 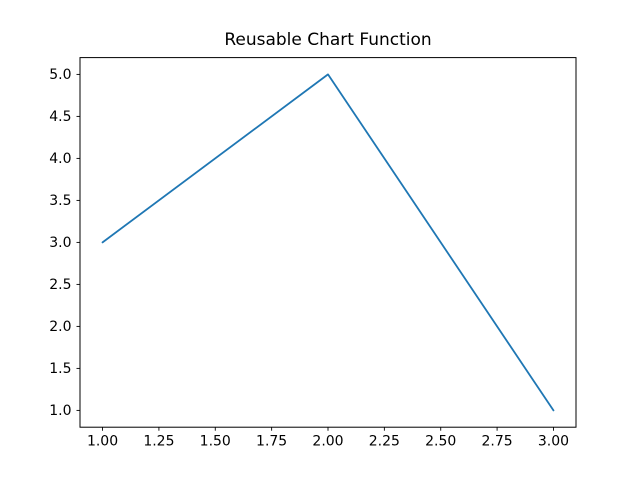 What do you see at coordinates (158, 442) in the screenshot?
I see `x-tick-label: 1.25` at bounding box center [158, 442].